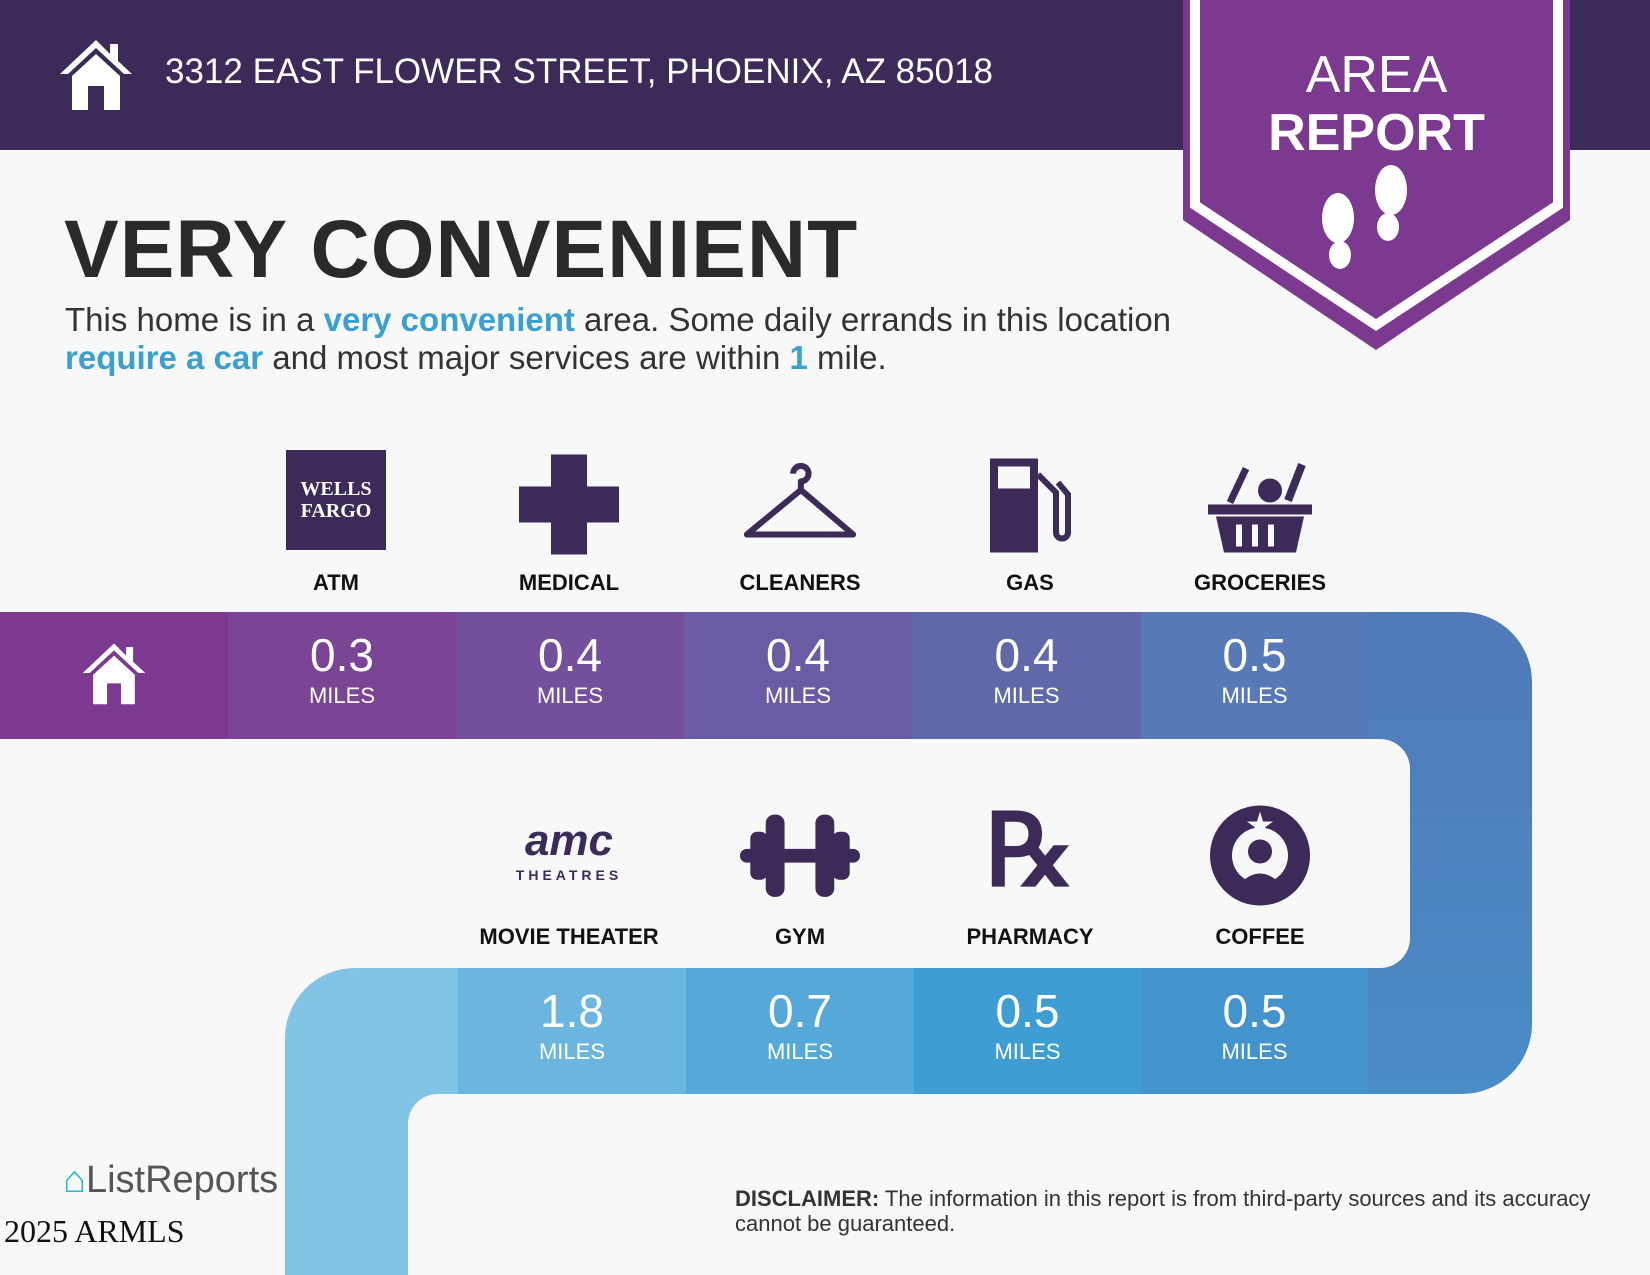 This screenshot has height=1275, width=1650. I want to click on distance-cell-coffee: 0.5 MILES, so click(1254, 1031).